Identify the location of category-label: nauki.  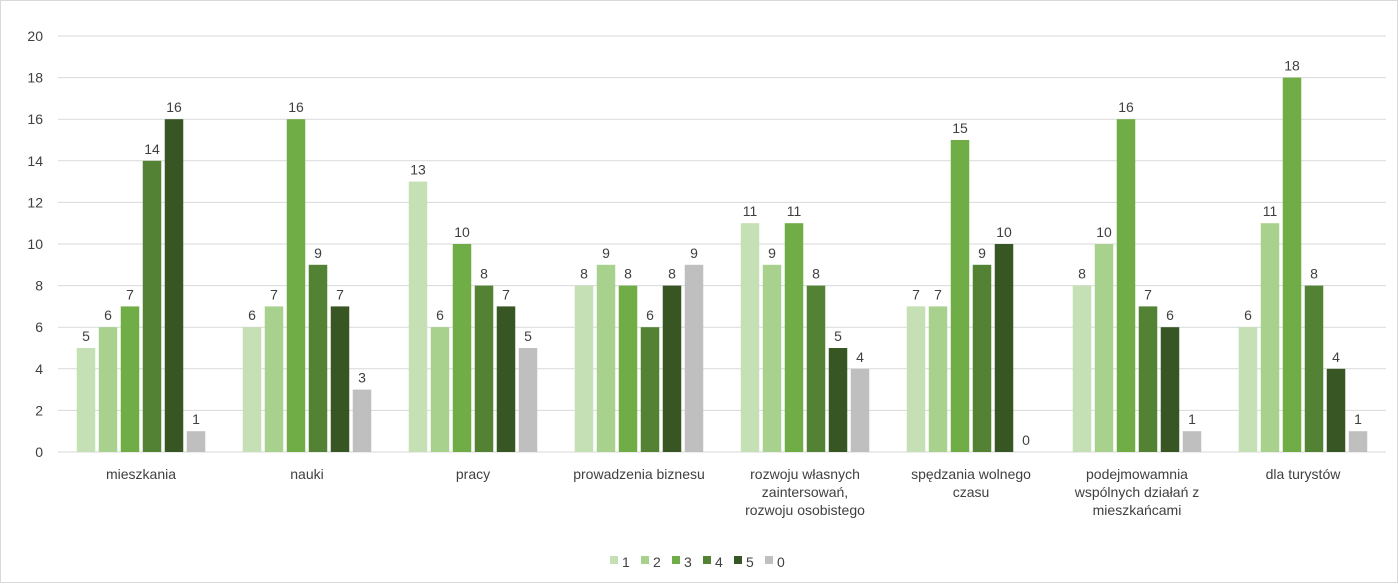
(306, 474).